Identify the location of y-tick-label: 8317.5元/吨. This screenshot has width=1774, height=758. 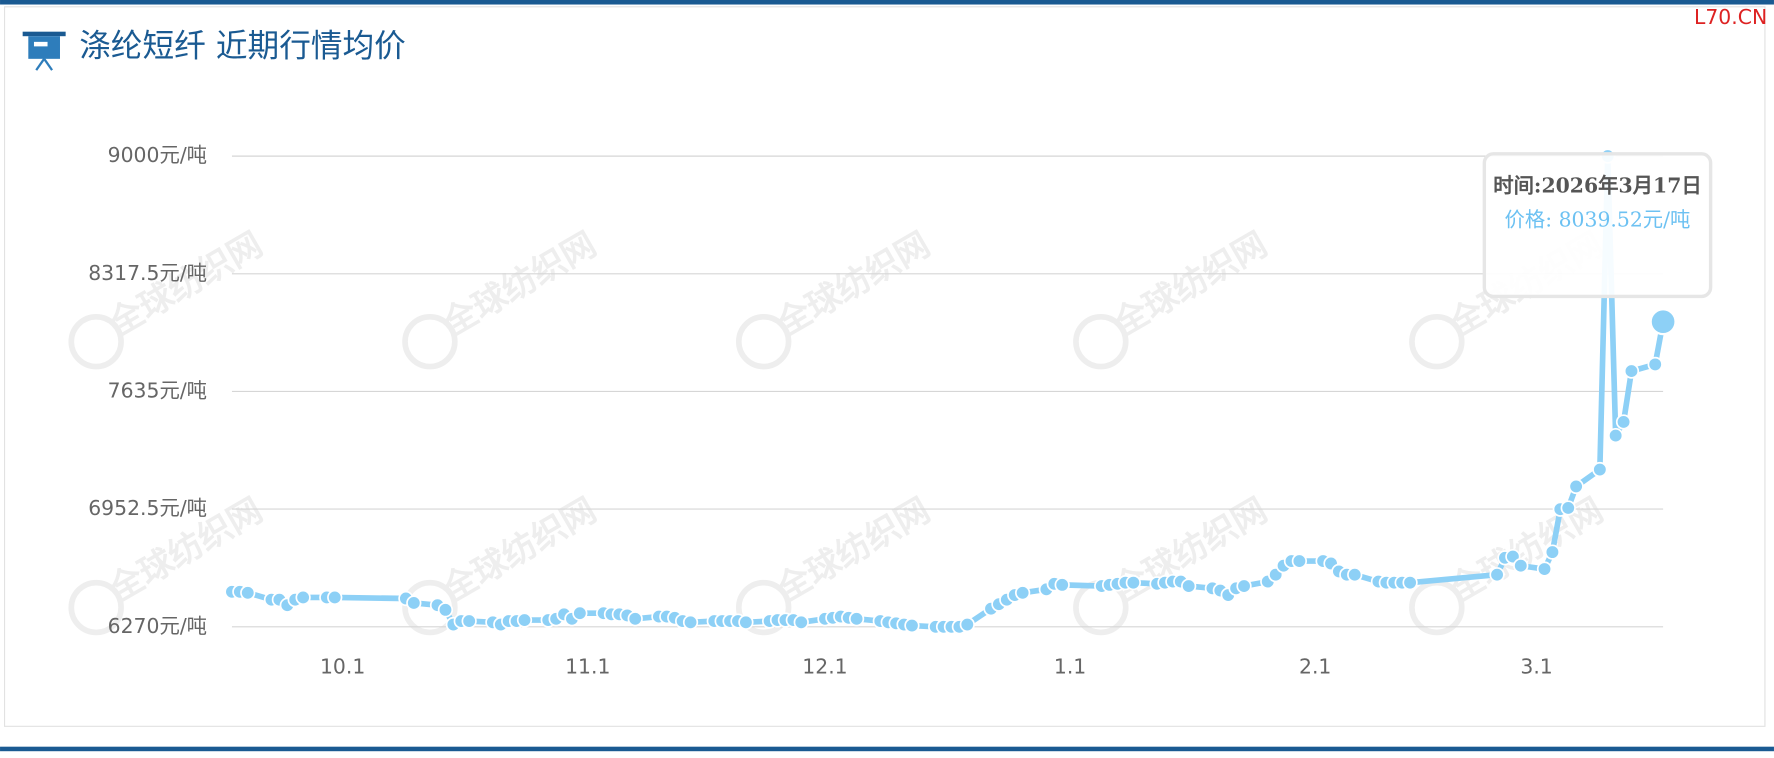
(147, 273).